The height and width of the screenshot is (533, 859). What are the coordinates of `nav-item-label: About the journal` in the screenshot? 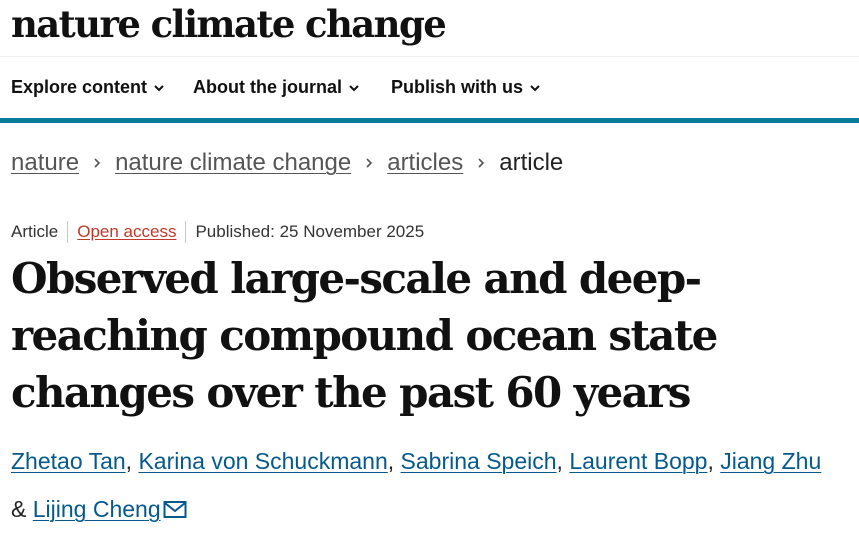 It's located at (267, 87).